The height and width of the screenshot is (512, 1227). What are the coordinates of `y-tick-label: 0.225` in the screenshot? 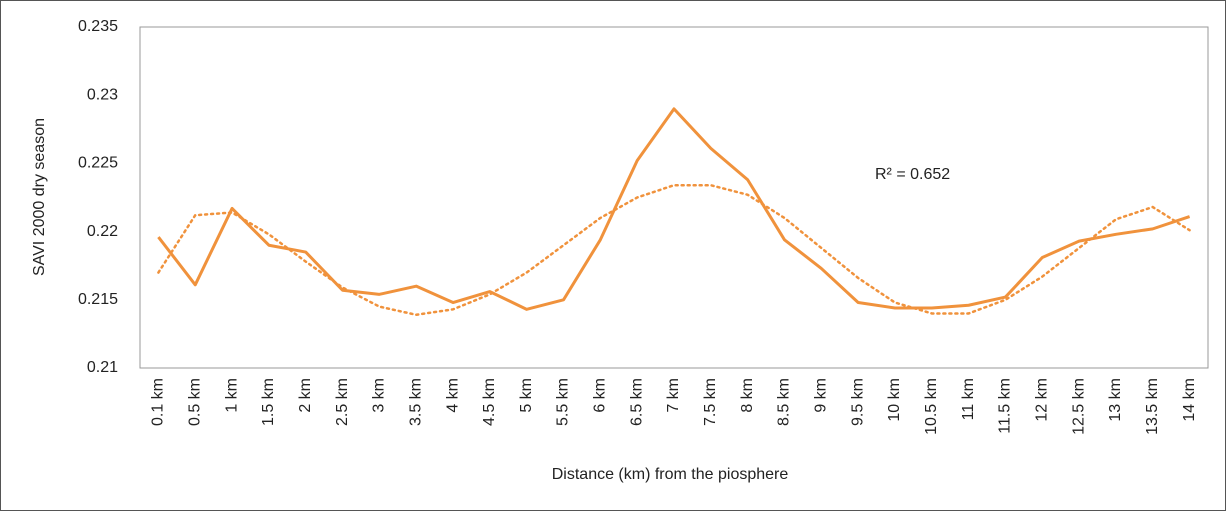 It's located at (98, 163).